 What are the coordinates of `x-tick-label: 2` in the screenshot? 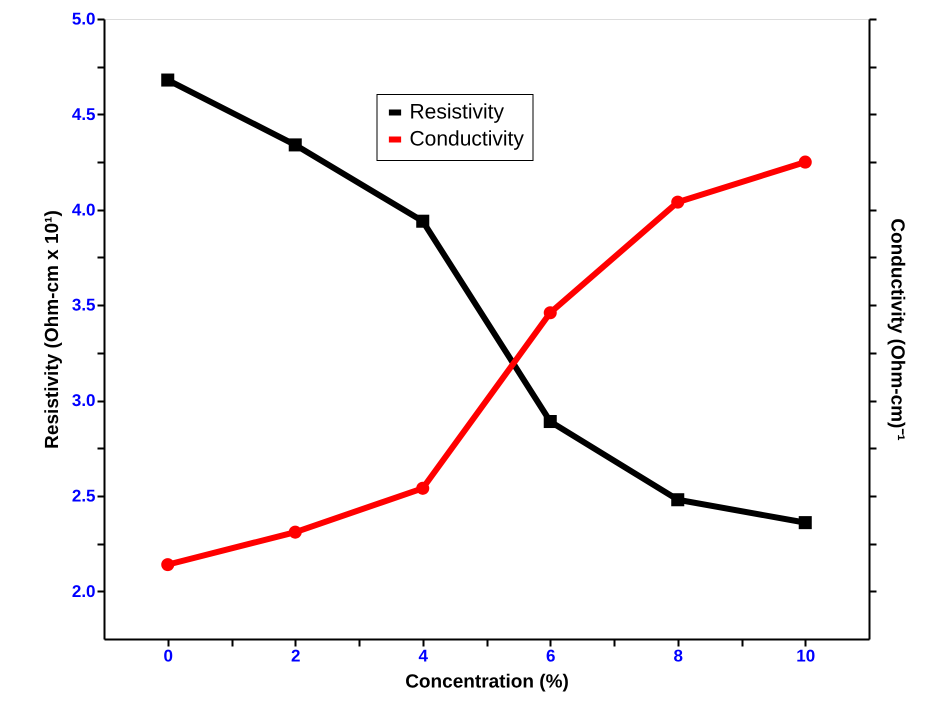 It's located at (295, 656).